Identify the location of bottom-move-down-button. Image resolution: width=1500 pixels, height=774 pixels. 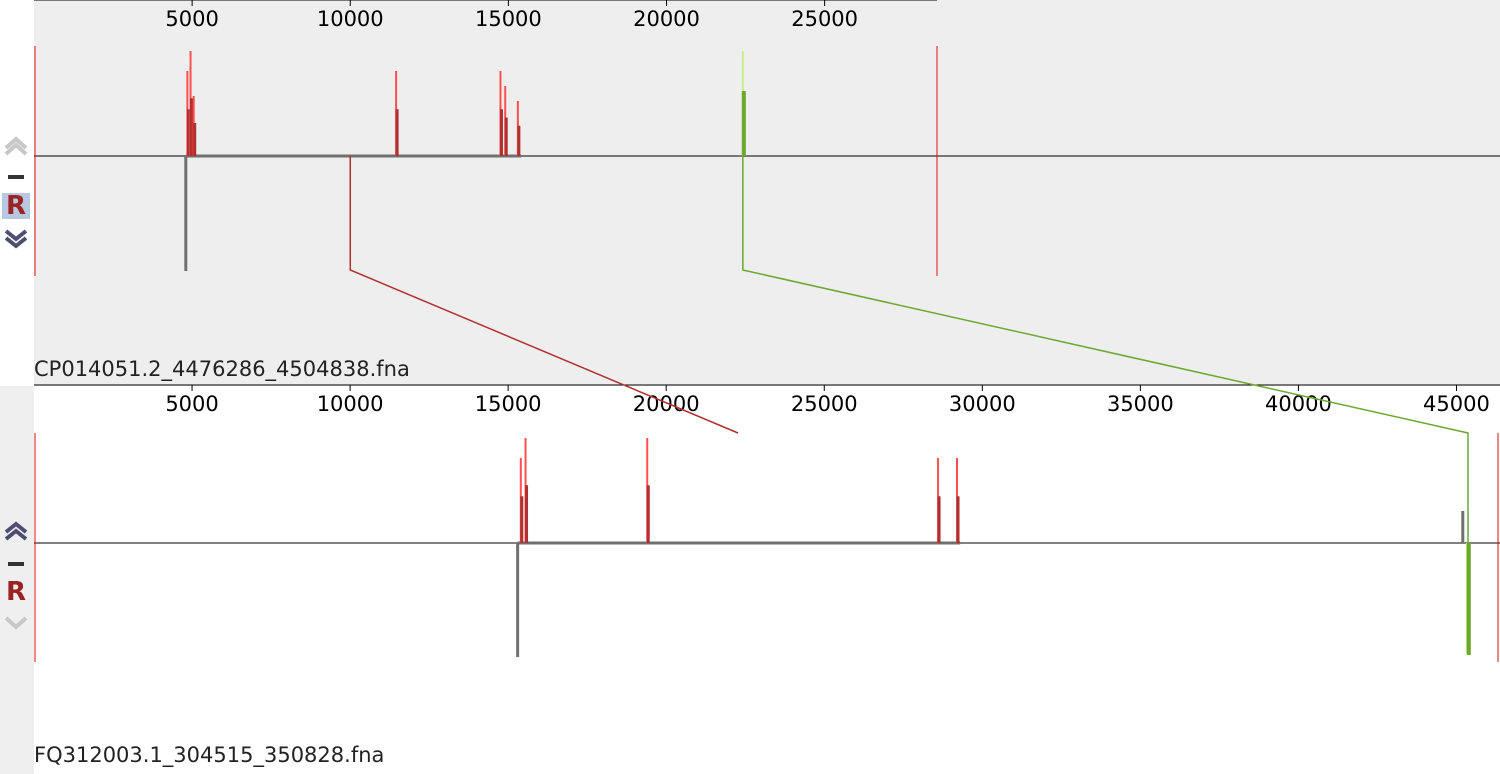
(16, 625).